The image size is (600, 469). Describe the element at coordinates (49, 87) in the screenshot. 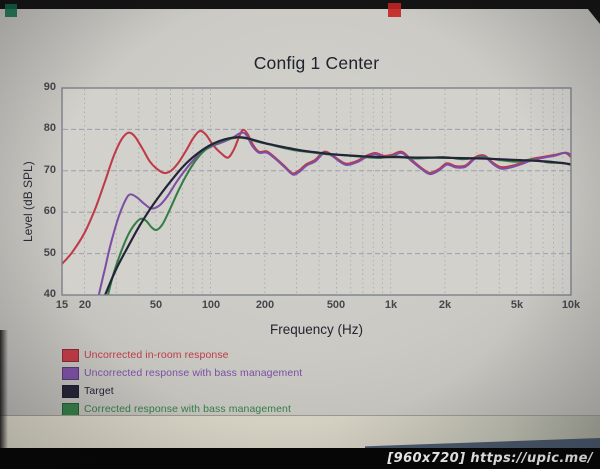

I see `y-tick-label: 90` at that location.